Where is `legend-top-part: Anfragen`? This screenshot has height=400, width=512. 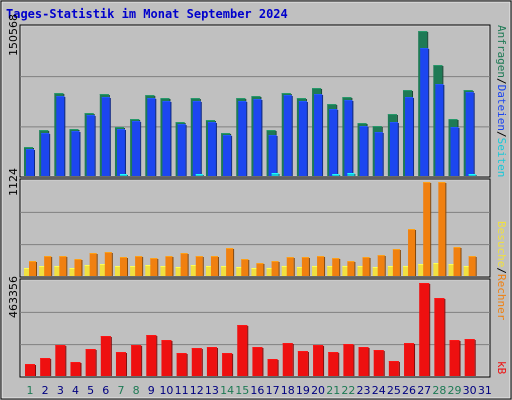
legend-top-part: Anfragen is located at coordinates (501, 51).